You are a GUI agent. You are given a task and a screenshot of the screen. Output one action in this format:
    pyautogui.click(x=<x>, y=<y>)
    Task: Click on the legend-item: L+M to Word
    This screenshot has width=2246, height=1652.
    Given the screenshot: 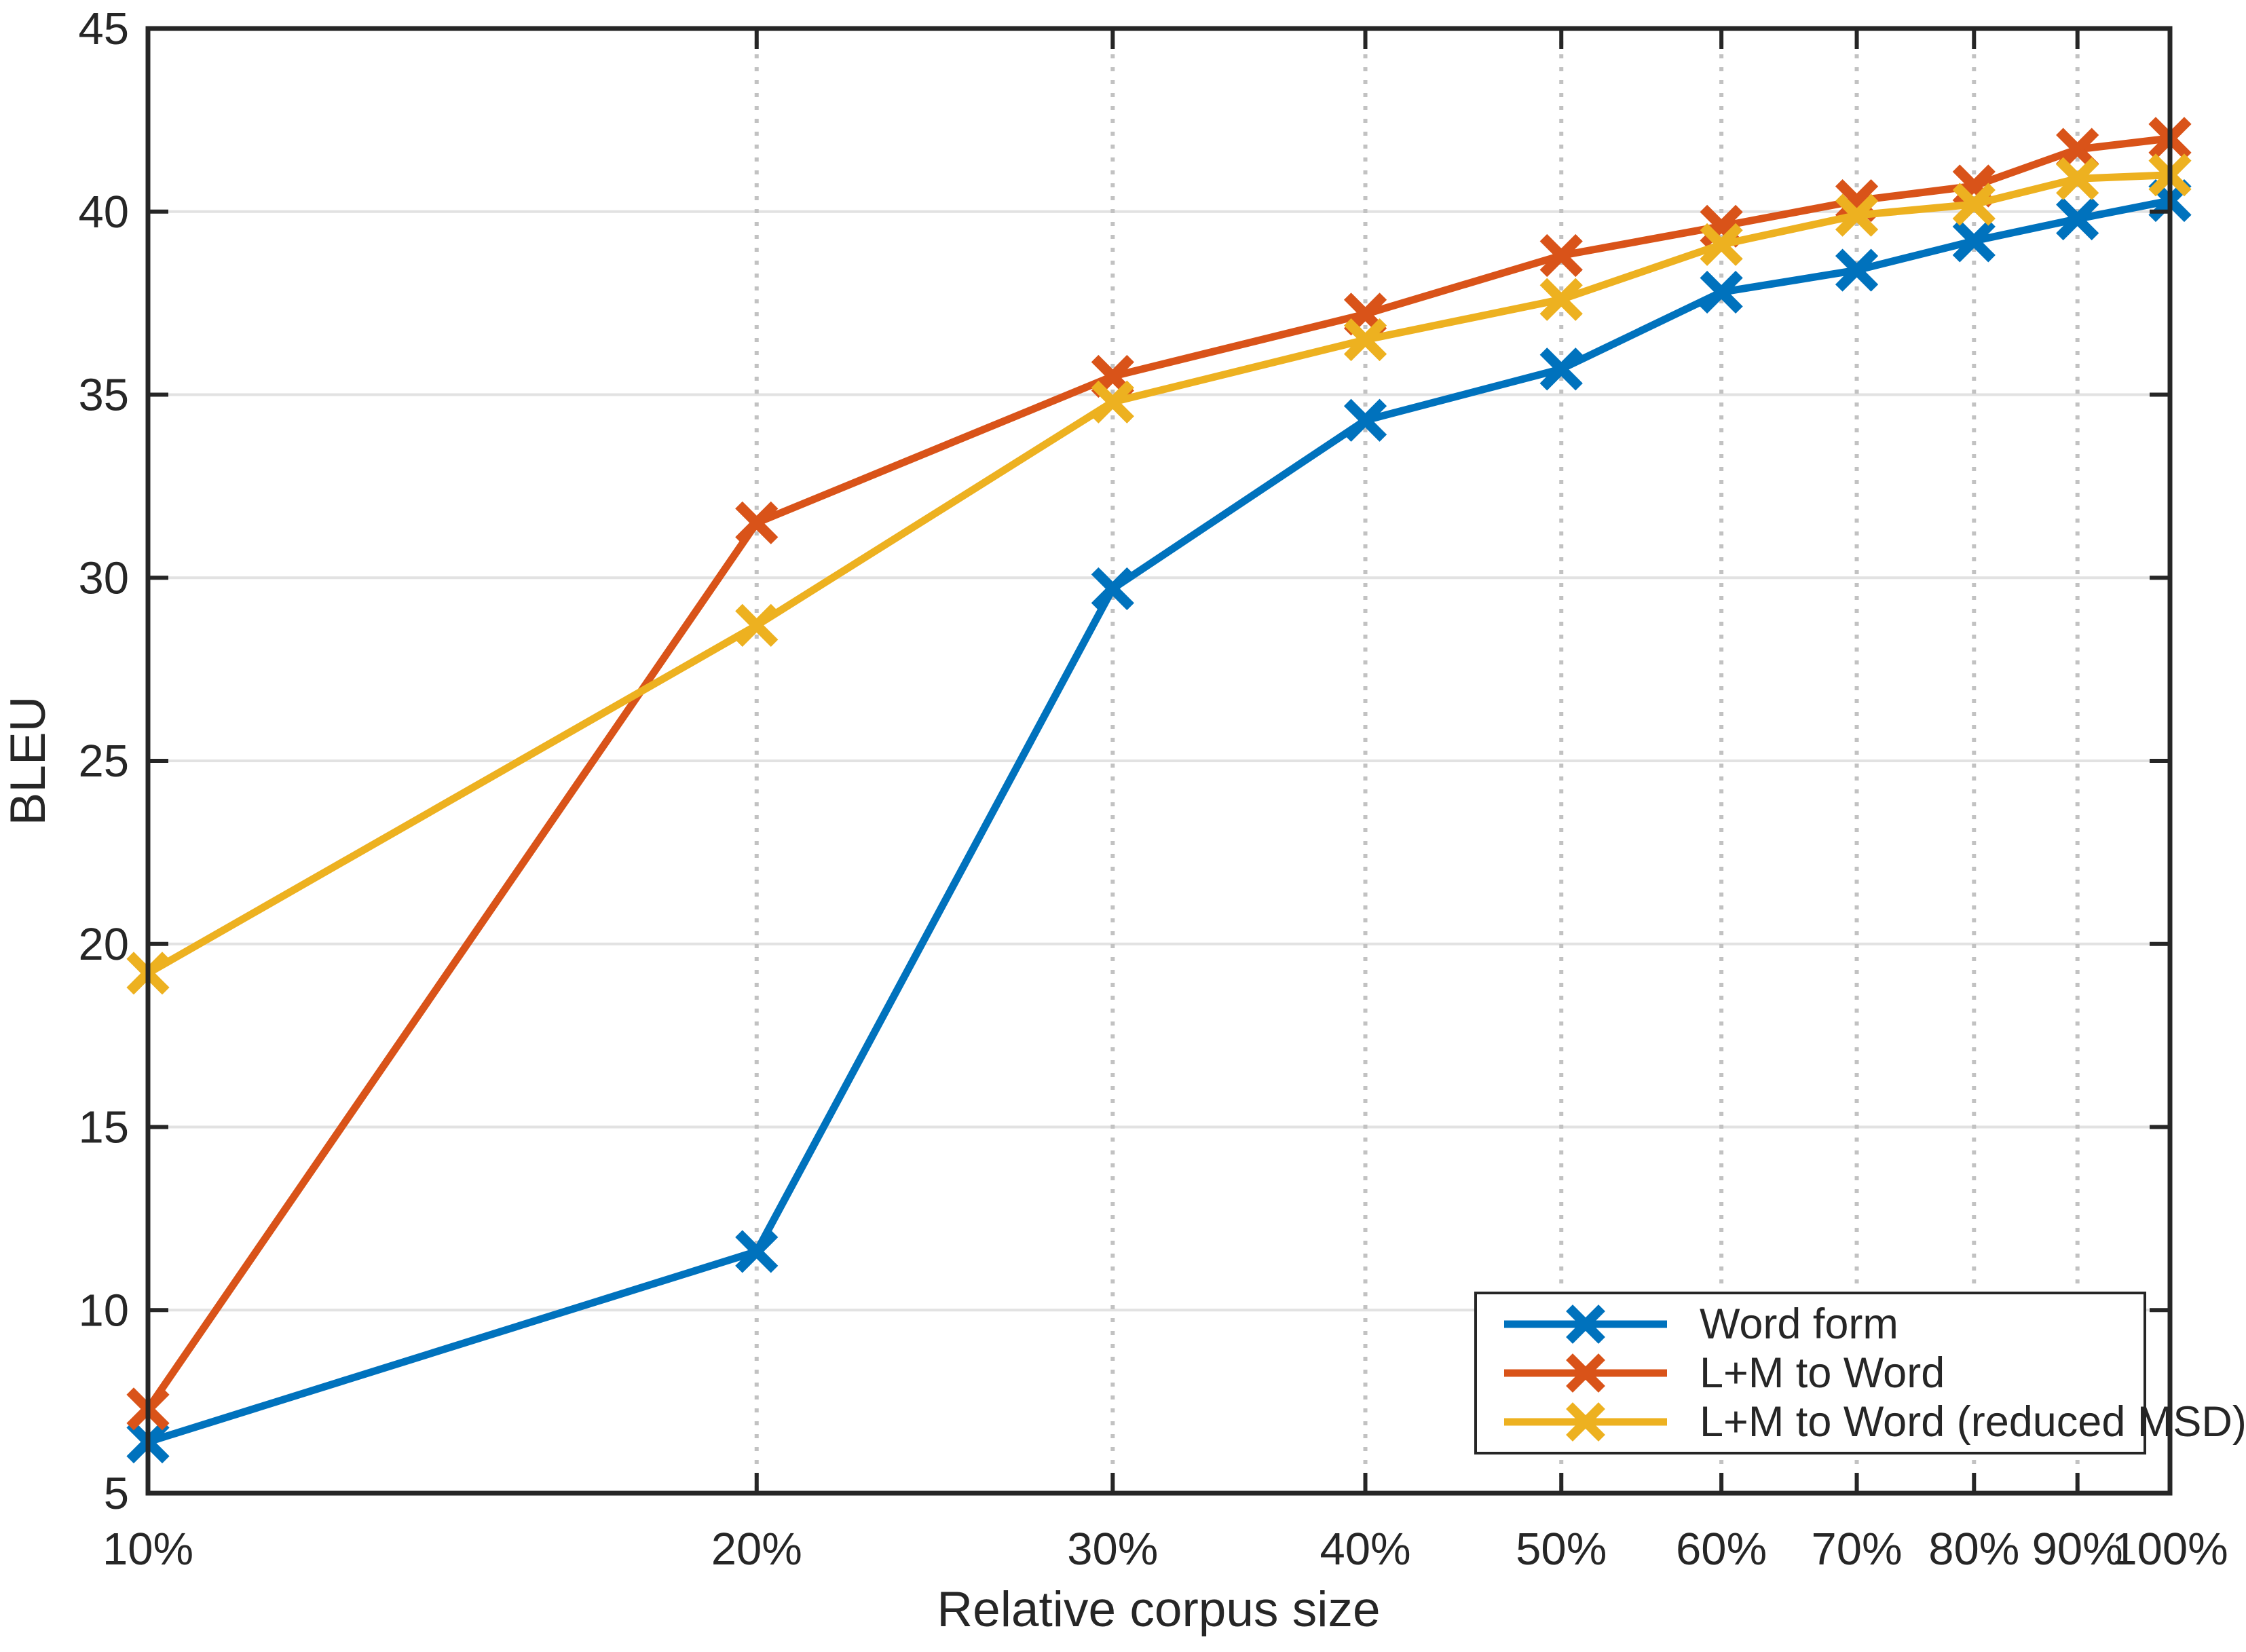 What is the action you would take?
    pyautogui.click(x=1810, y=1373)
    